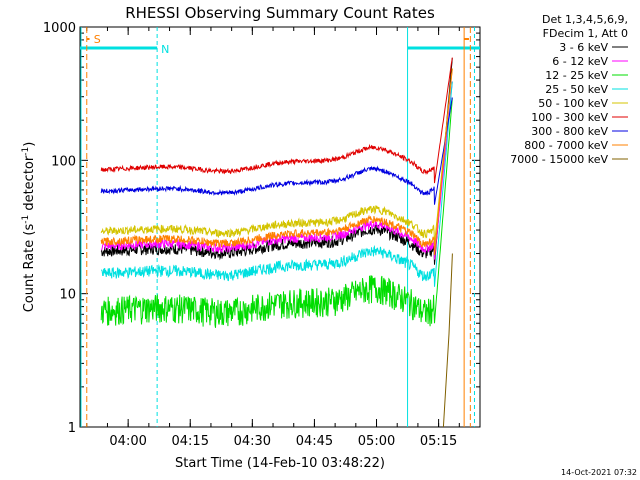 This screenshot has width=640, height=480. Describe the element at coordinates (576, 89) in the screenshot. I see `legend-entry-label: 25 - 50 keV` at that location.